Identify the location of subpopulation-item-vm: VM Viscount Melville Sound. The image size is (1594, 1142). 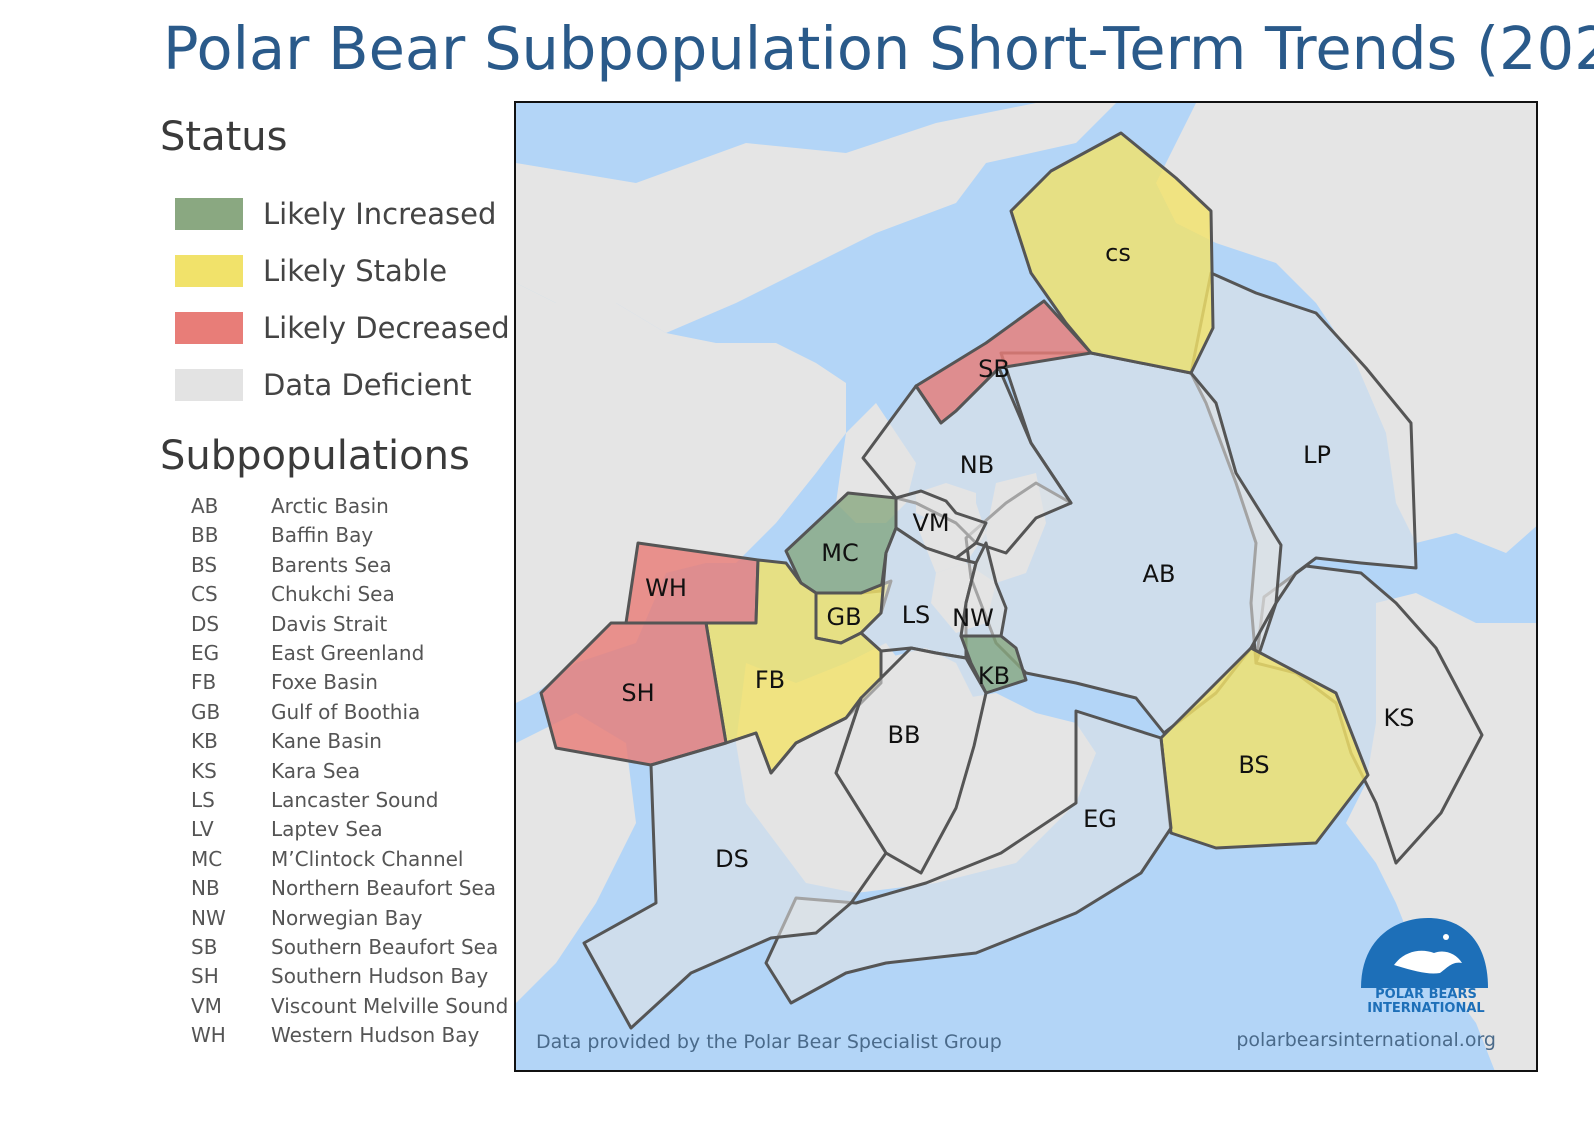
(349, 1007).